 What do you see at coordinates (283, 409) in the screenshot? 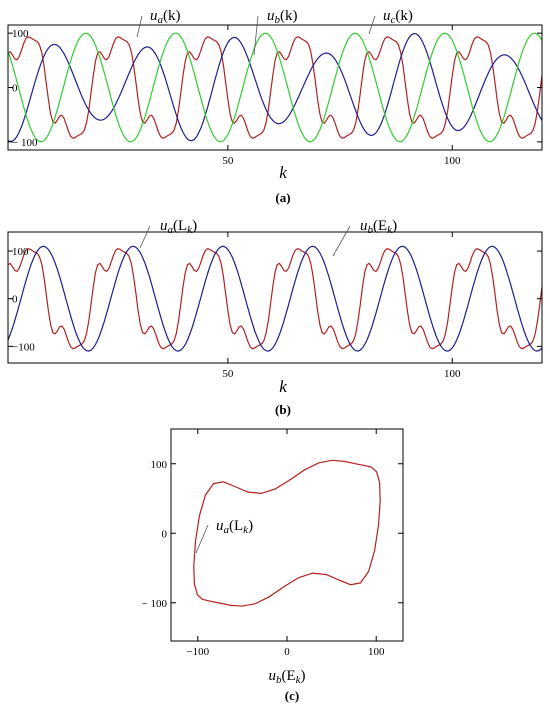
I see `panel-caption: (b)` at bounding box center [283, 409].